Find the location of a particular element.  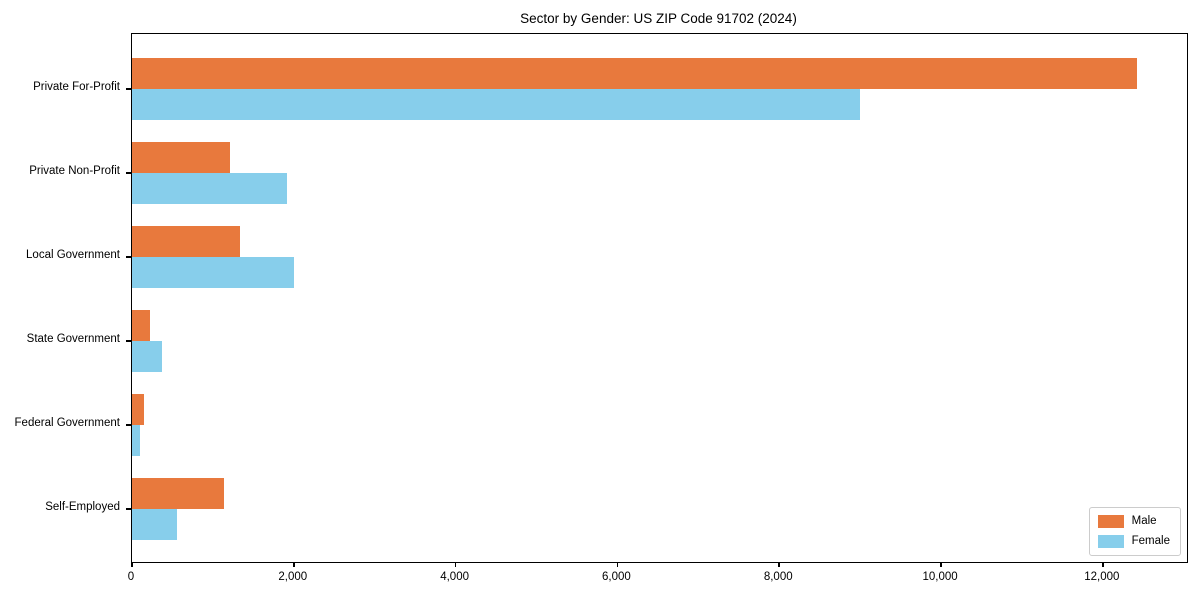

legend-swatch-female is located at coordinates (1110, 541).